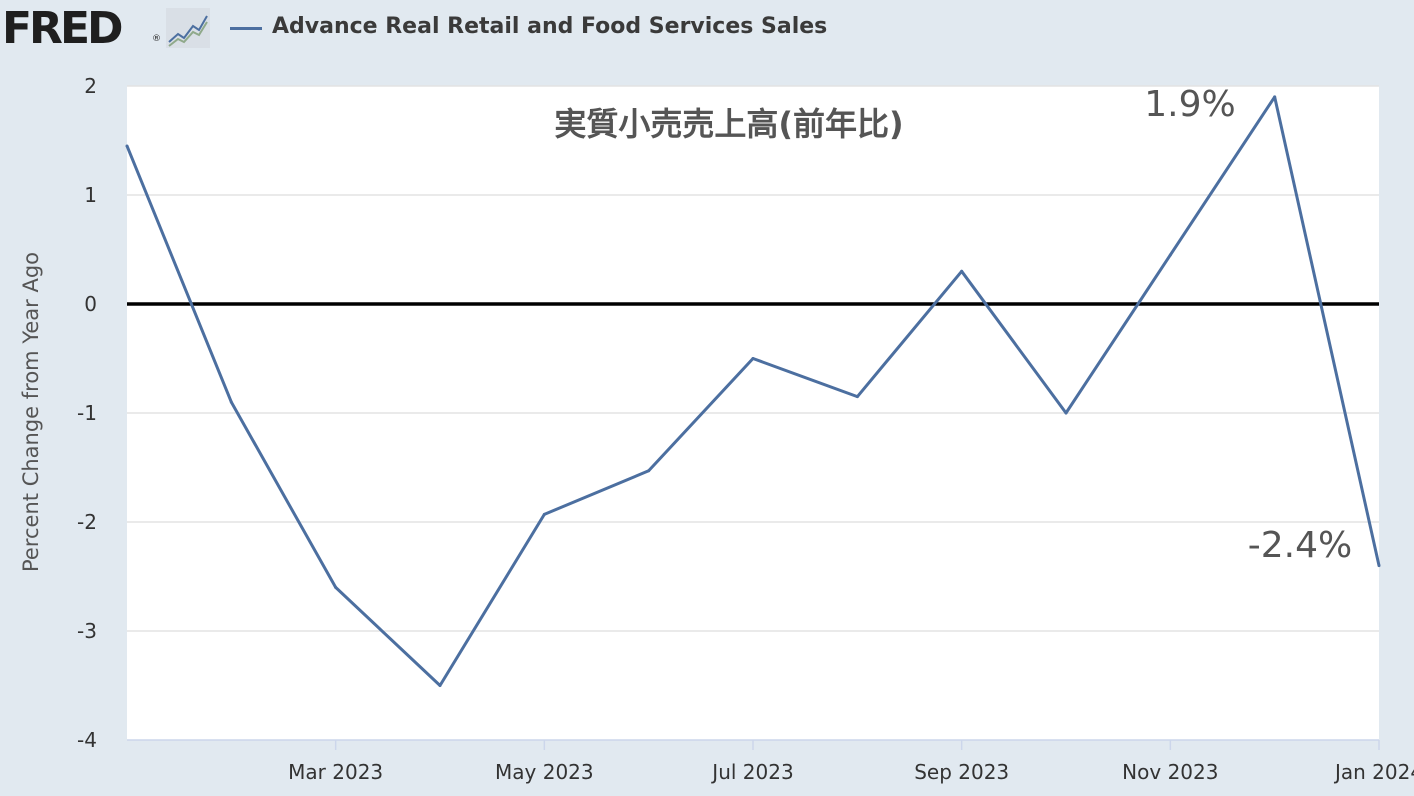 Image resolution: width=1414 pixels, height=796 pixels. What do you see at coordinates (1170, 772) in the screenshot?
I see `x-tick-label: Nov 2023` at bounding box center [1170, 772].